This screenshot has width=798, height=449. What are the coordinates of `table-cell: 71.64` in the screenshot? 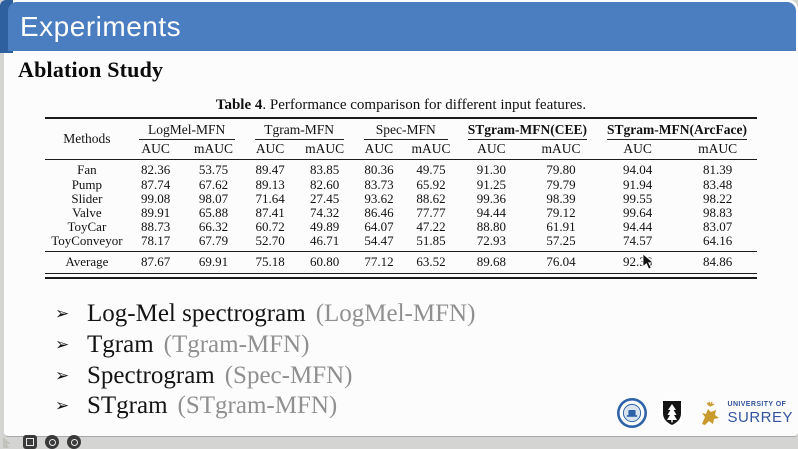 It's located at (270, 198).